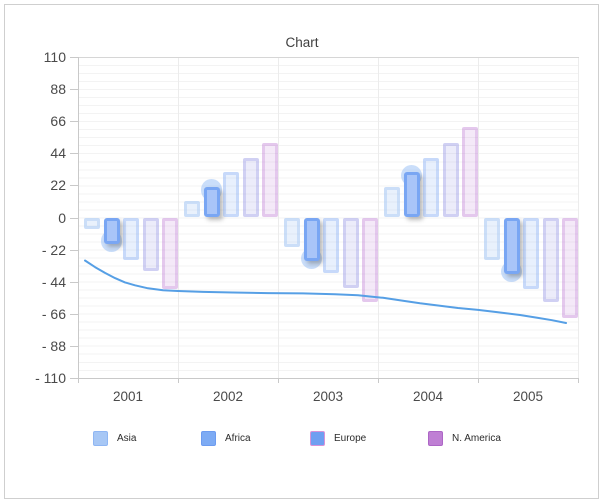 The height and width of the screenshot is (504, 604). I want to click on x-category-label: 2001, so click(128, 396).